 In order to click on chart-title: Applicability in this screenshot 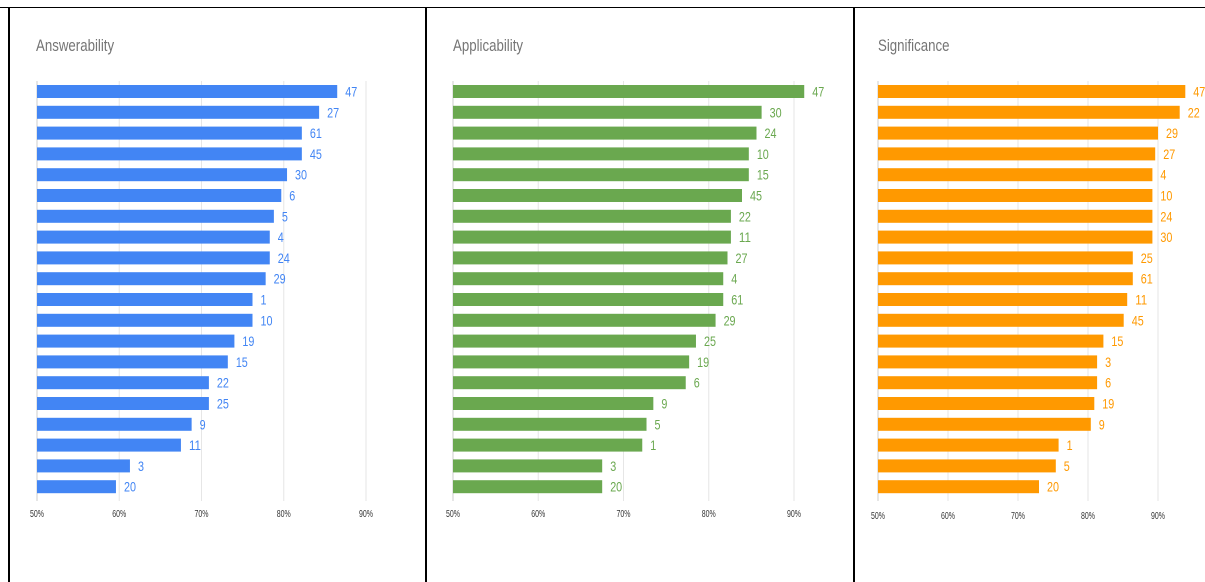, I will do `click(488, 45)`.